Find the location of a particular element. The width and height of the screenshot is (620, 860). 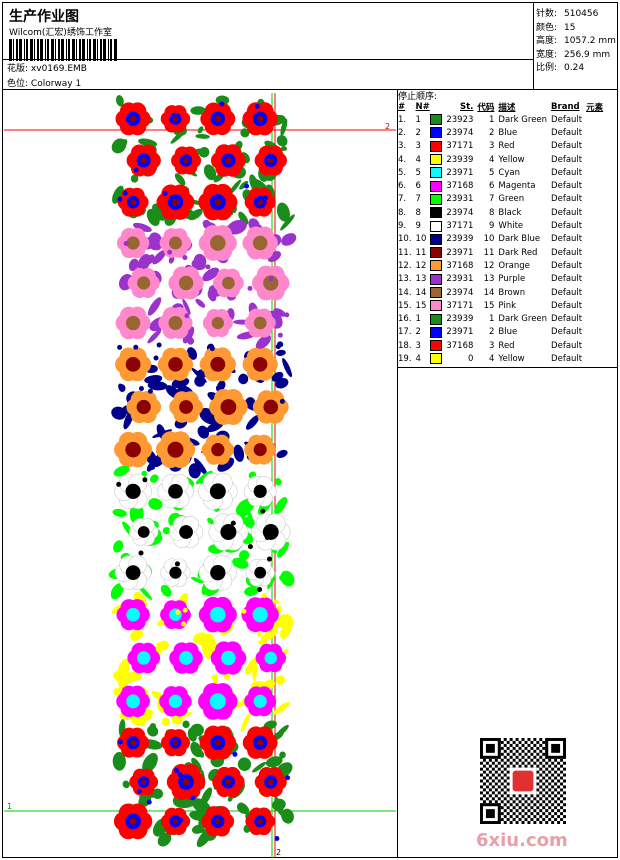

color-description: Yellow is located at coordinates (511, 159).